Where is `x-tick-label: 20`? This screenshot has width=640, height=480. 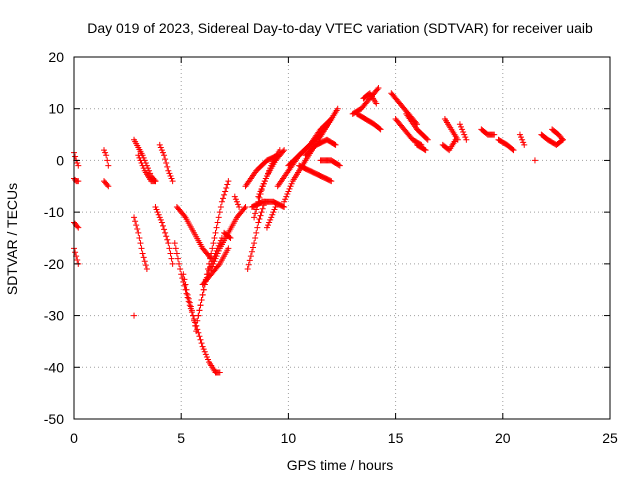
x-tick-label: 20 is located at coordinates (503, 438).